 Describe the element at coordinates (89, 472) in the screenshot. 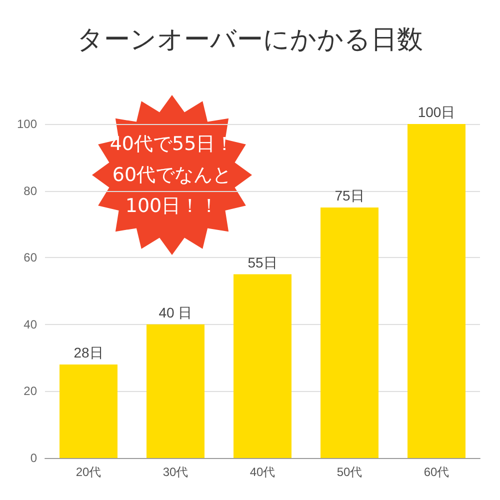

I see `x-tick-label: 20代` at that location.